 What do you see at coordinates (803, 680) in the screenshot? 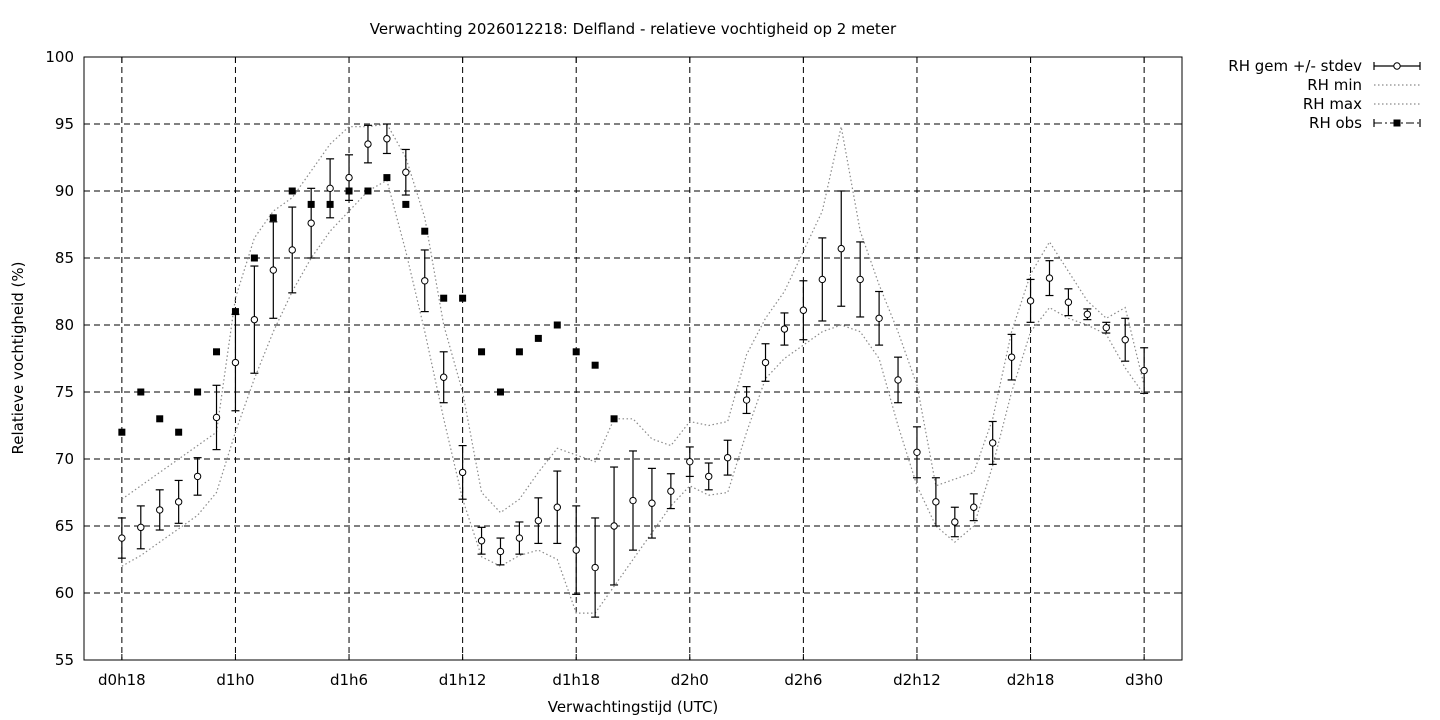
I see `x-tick-label: d2h6` at bounding box center [803, 680].